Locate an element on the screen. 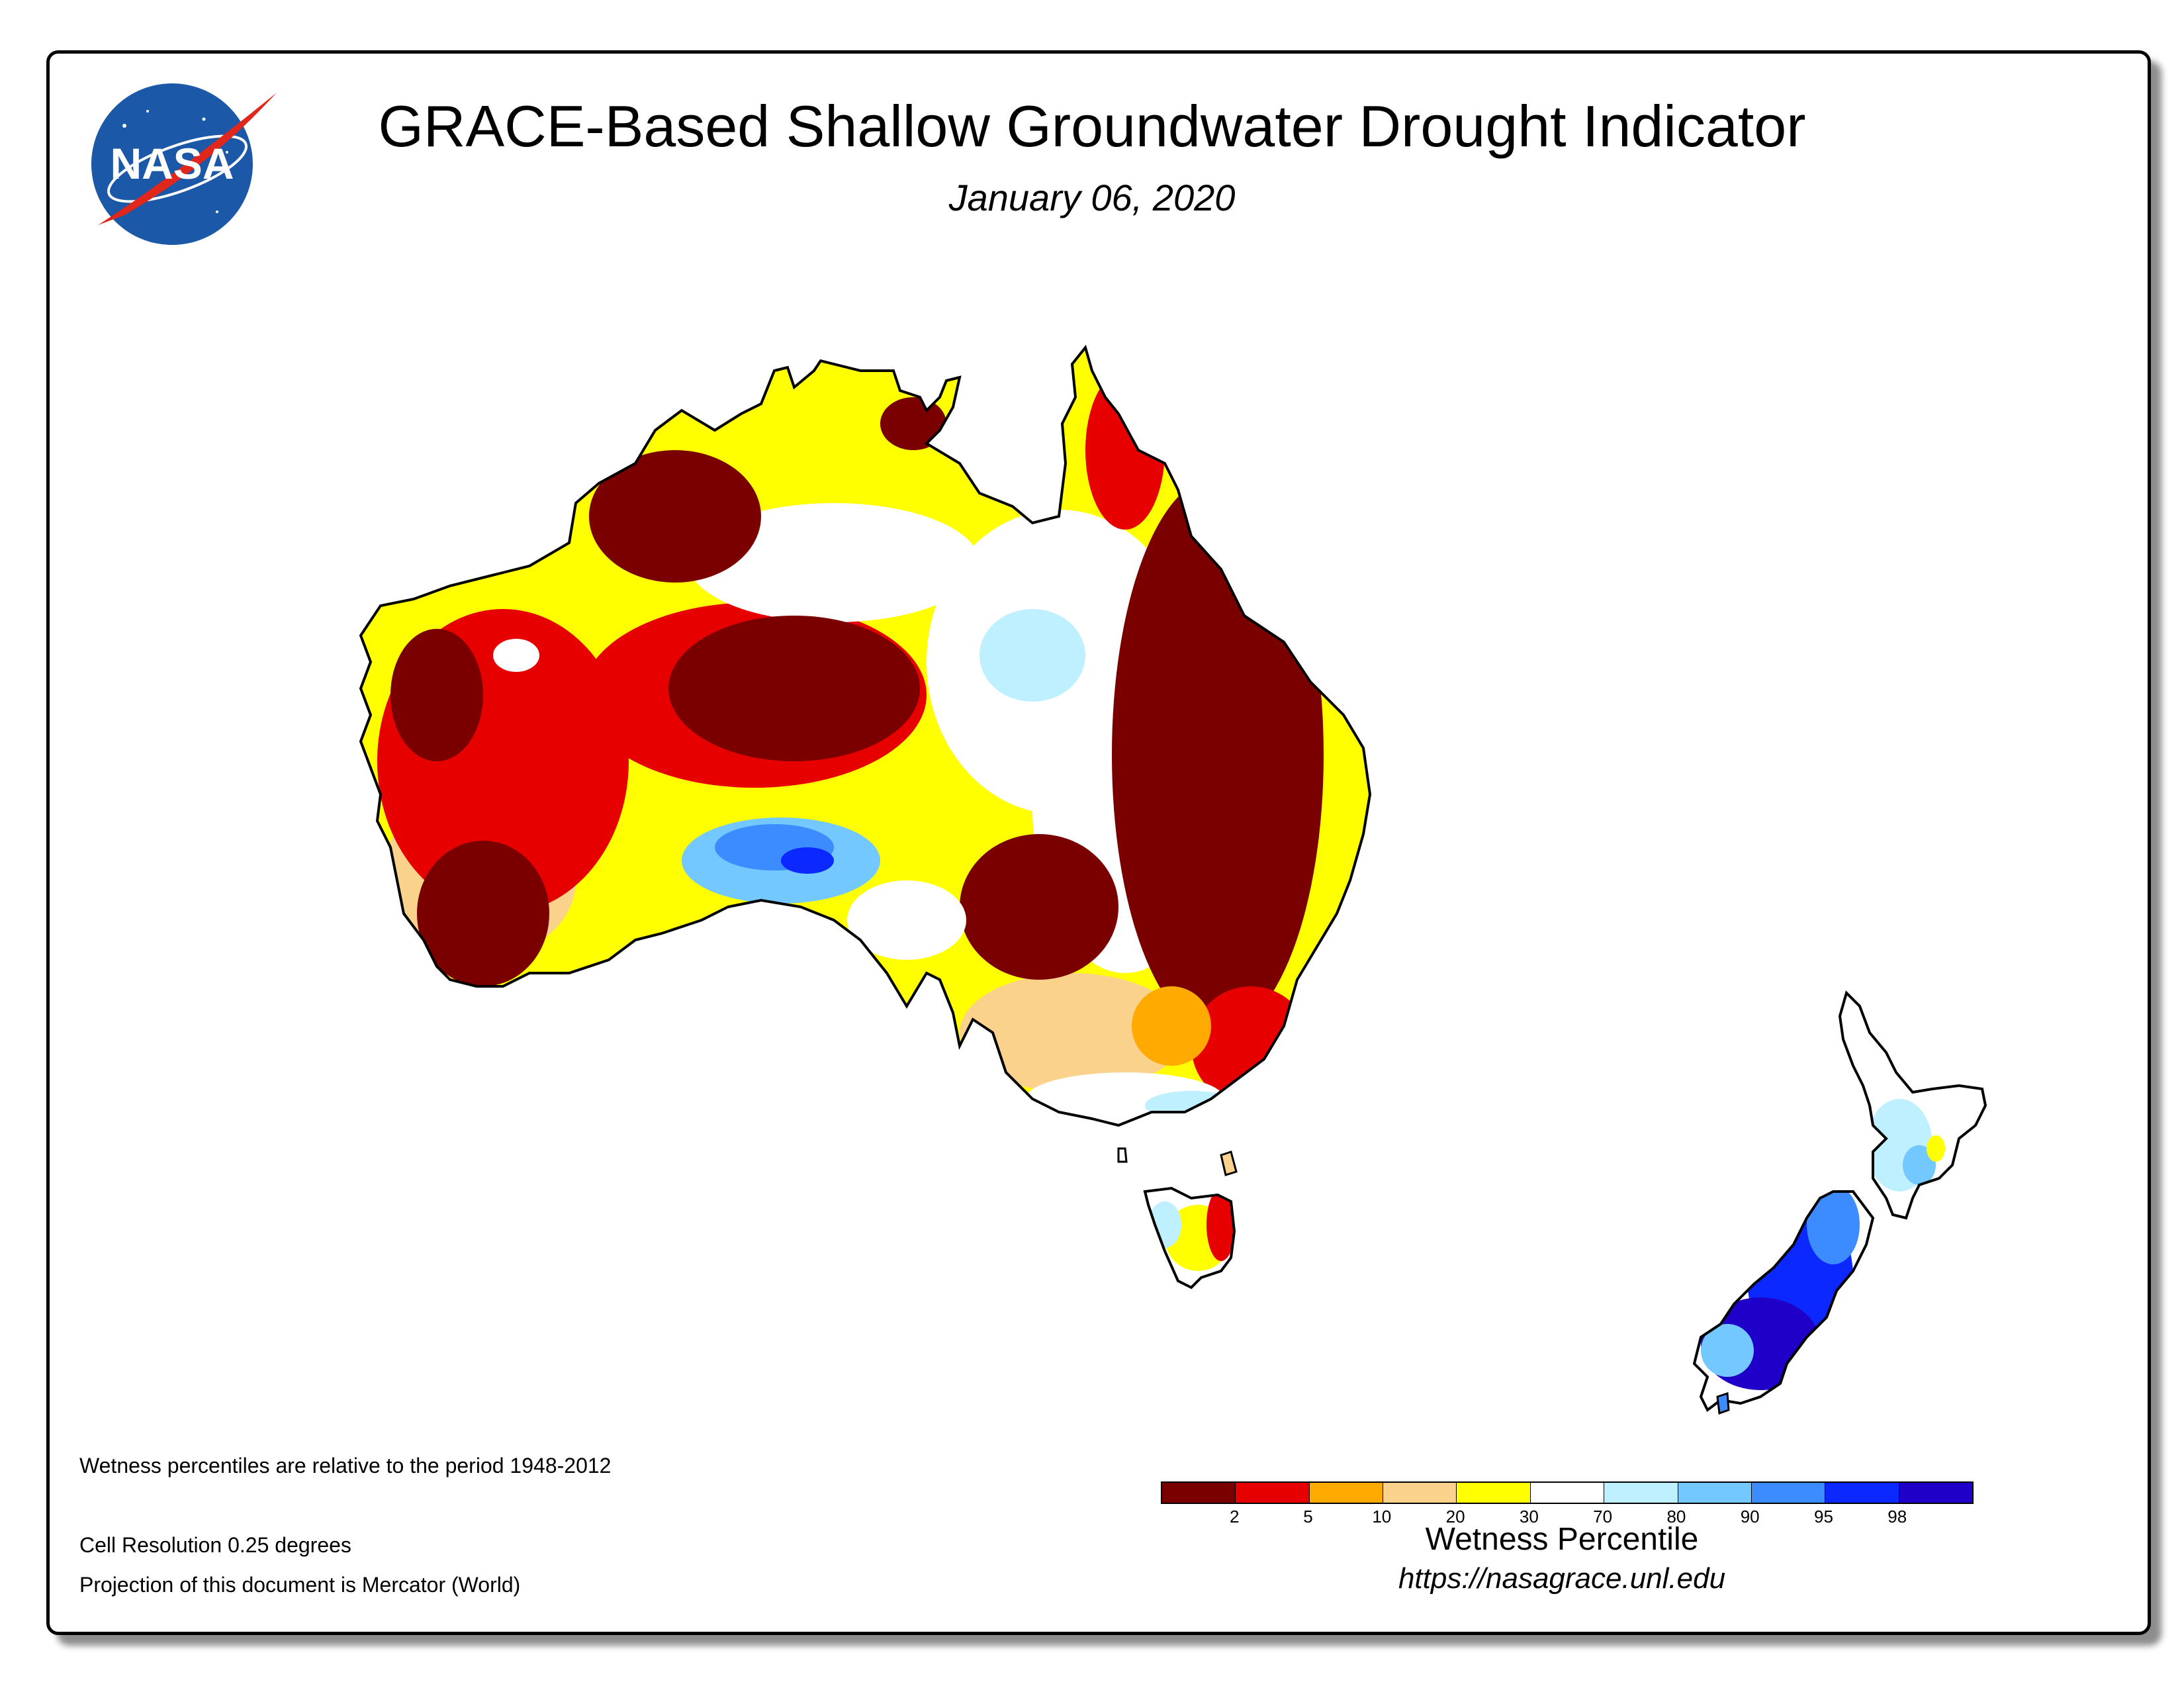 The image size is (2184, 1688). legend-tick-label: 5 is located at coordinates (1308, 1516).